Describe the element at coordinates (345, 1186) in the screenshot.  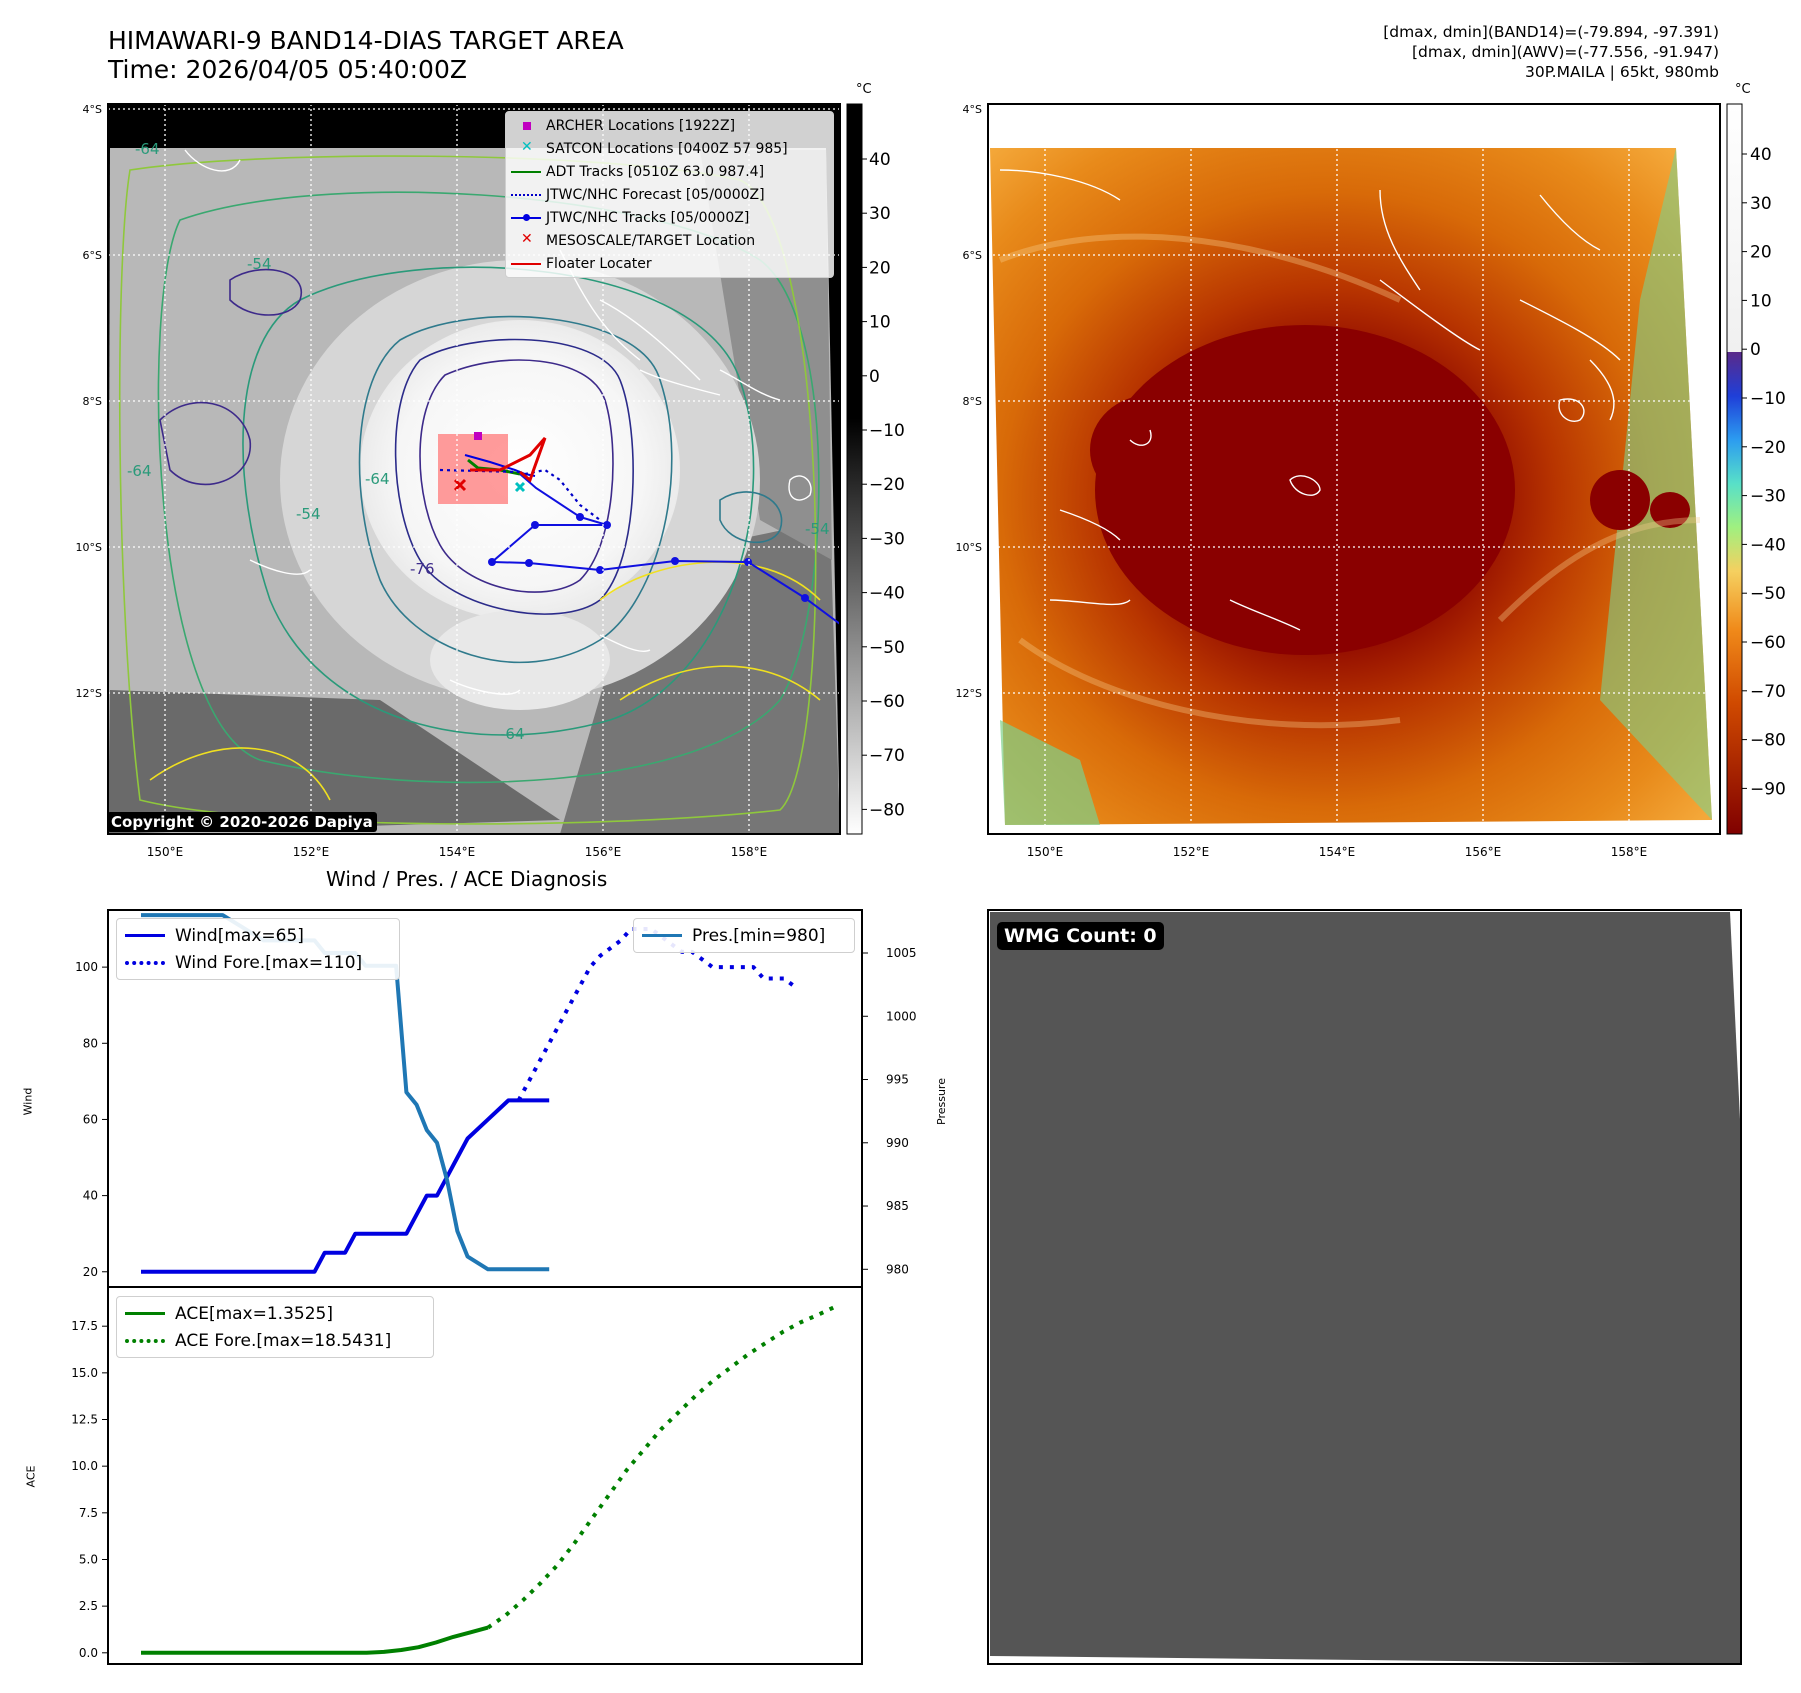
I see `wind-series-line` at that location.